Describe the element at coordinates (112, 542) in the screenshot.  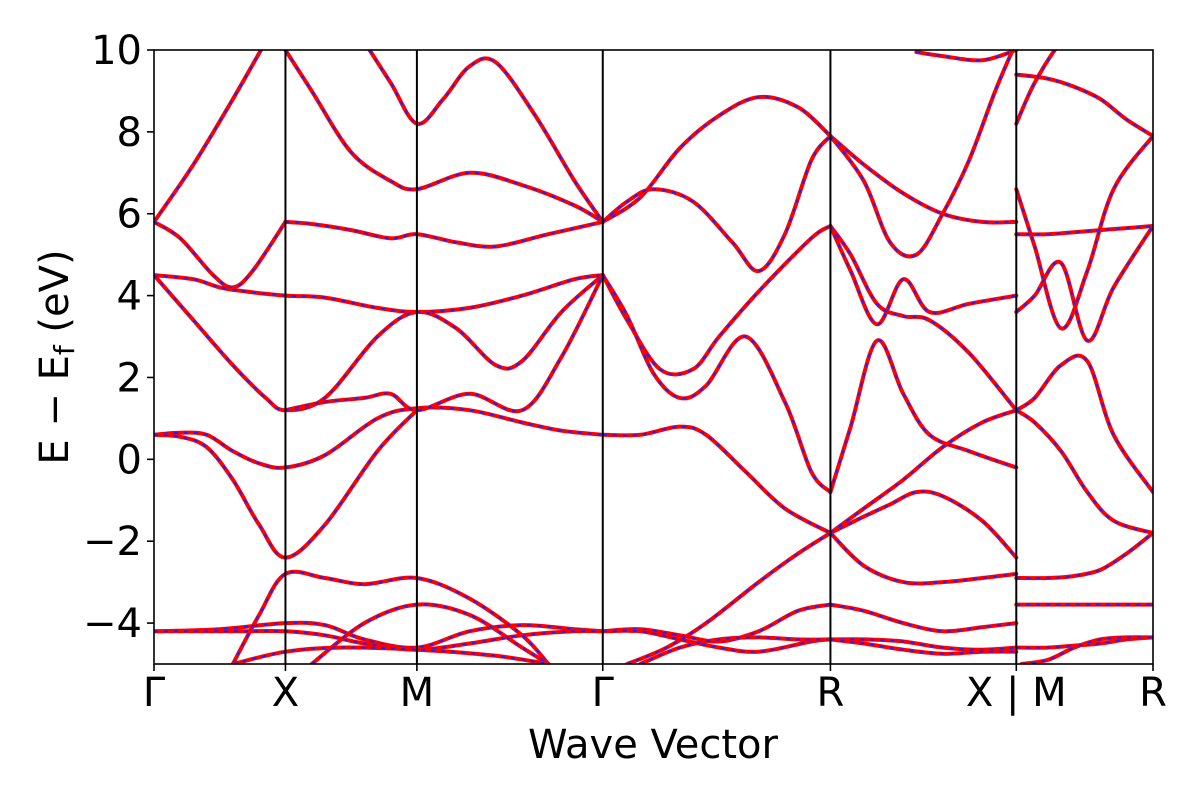
I see `y-tick-label: −2` at that location.